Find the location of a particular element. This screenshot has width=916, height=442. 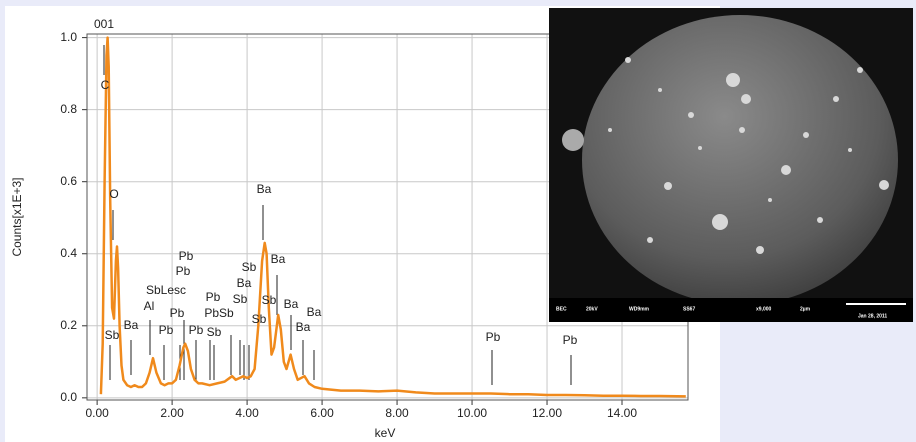

y-axis-label: Counts[x1E+3] is located at coordinates (17, 216).